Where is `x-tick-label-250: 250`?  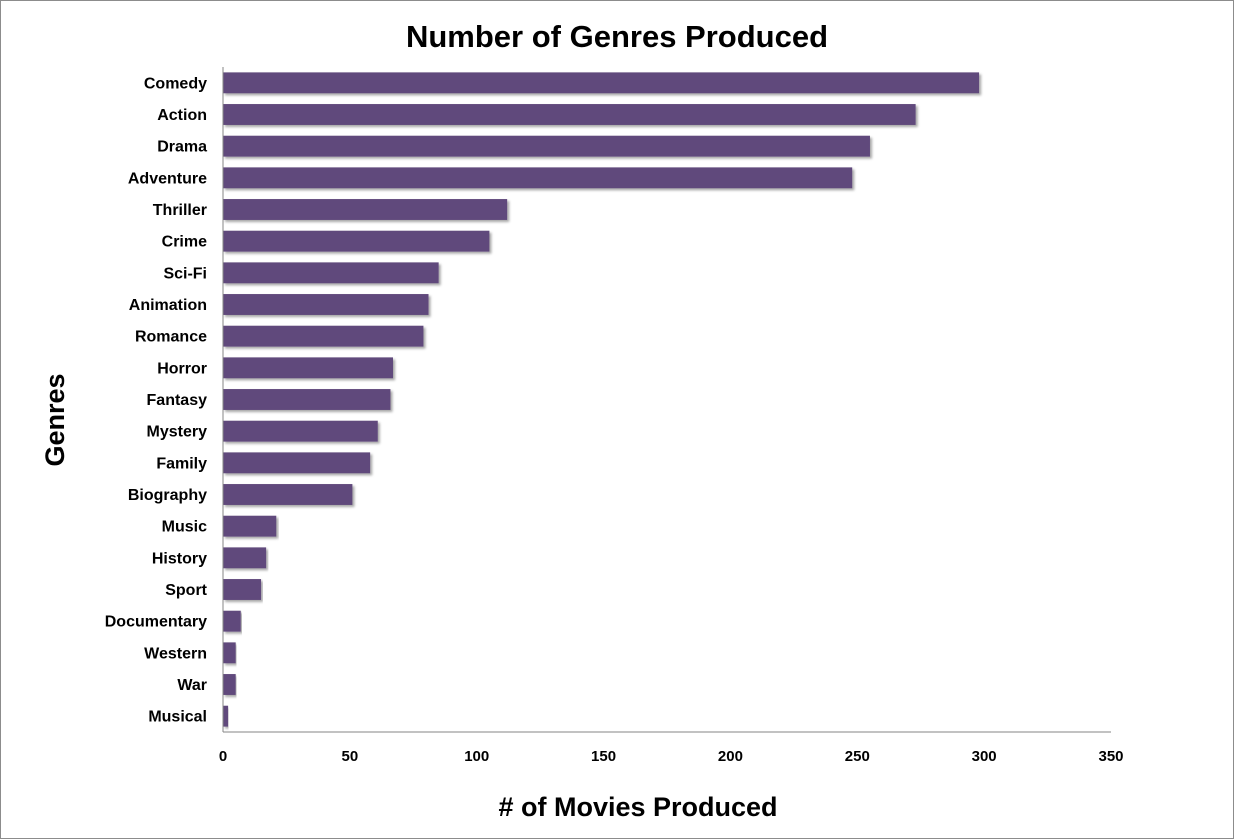
x-tick-label-250: 250 is located at coordinates (857, 756).